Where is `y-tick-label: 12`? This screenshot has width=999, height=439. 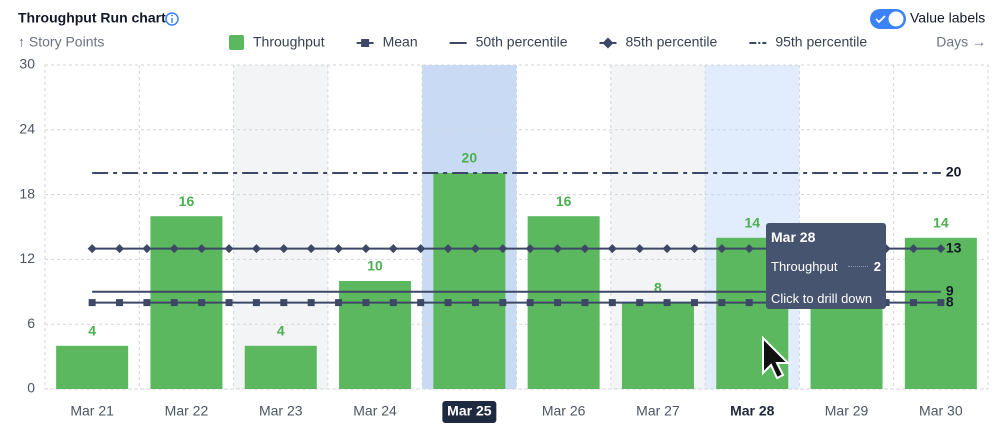 y-tick-label: 12 is located at coordinates (27, 258).